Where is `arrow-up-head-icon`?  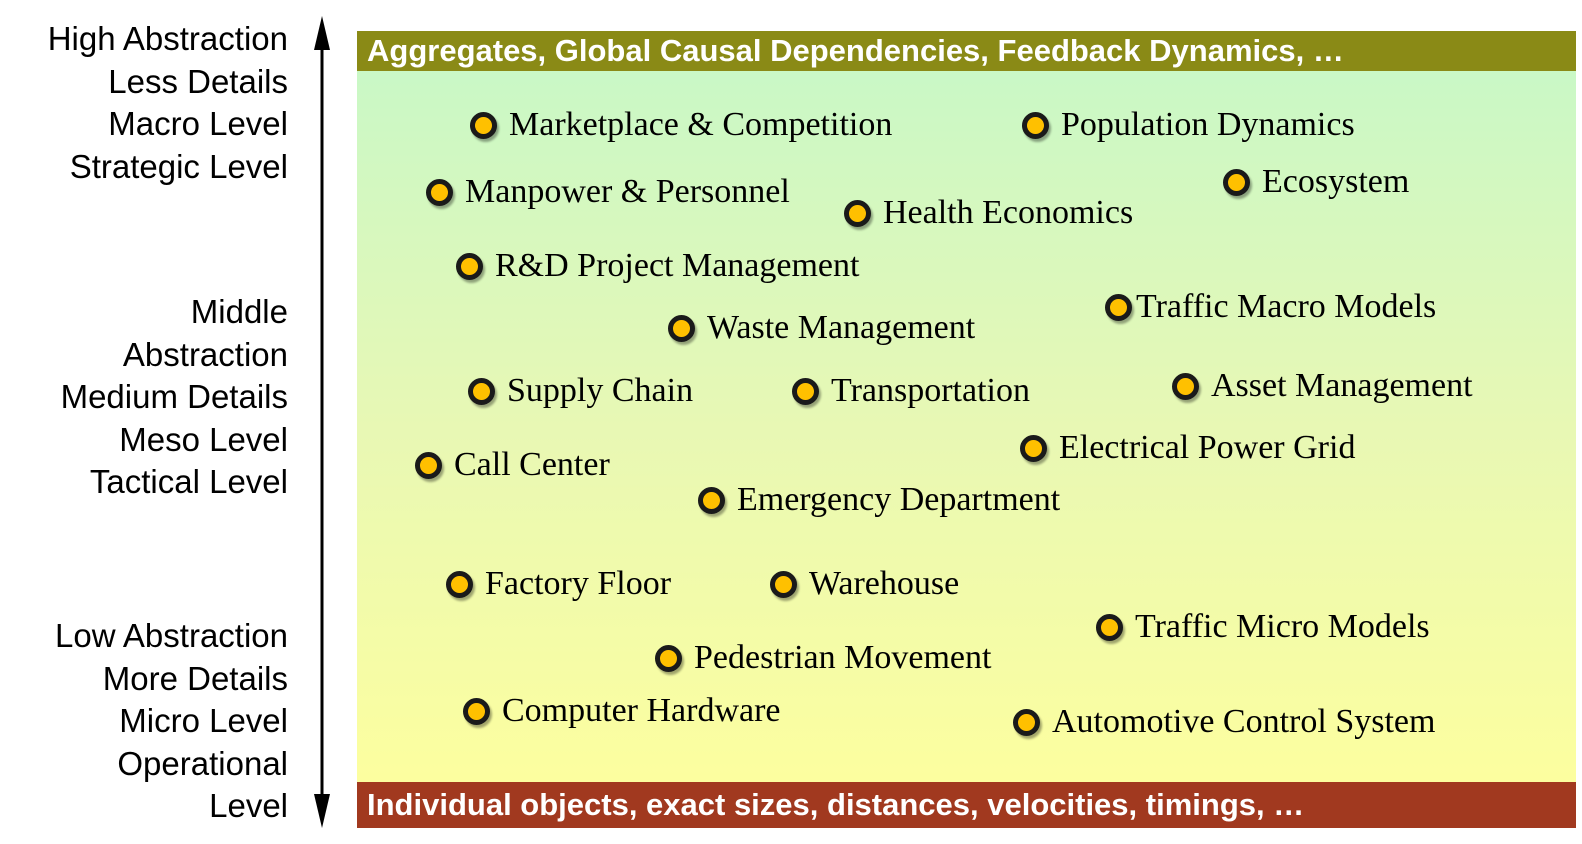 arrow-up-head-icon is located at coordinates (322, 33).